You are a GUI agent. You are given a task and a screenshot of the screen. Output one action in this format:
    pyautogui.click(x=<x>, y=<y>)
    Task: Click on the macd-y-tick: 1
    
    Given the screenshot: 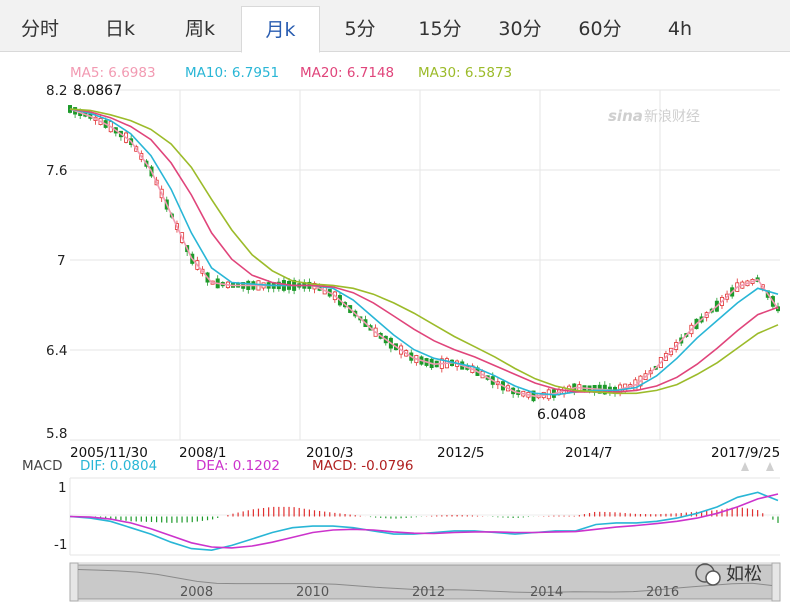 What is the action you would take?
    pyautogui.click(x=62, y=488)
    